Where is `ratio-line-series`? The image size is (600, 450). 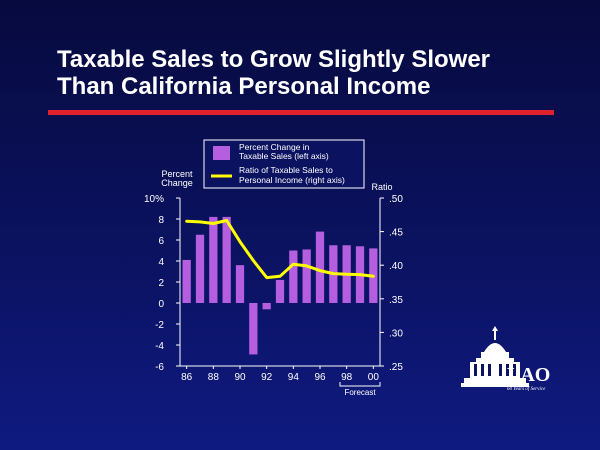 ratio-line-series is located at coordinates (280, 249).